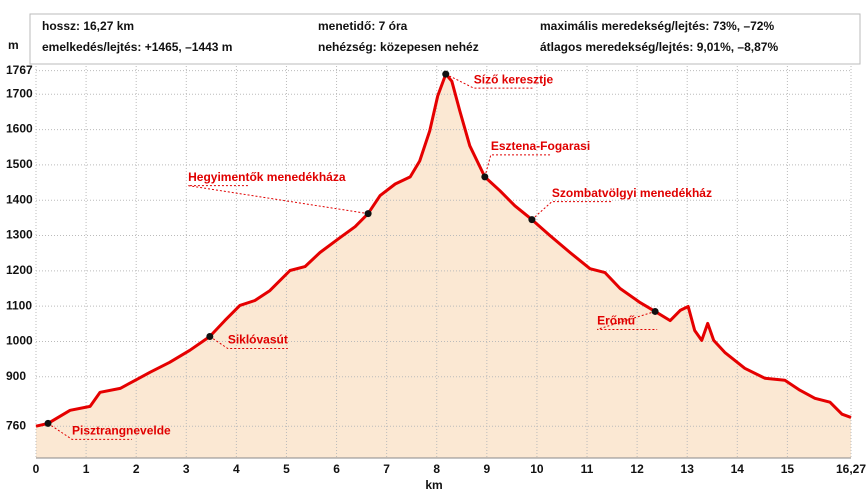 The height and width of the screenshot is (498, 868). I want to click on y-tick-label: 1500, so click(19, 164).